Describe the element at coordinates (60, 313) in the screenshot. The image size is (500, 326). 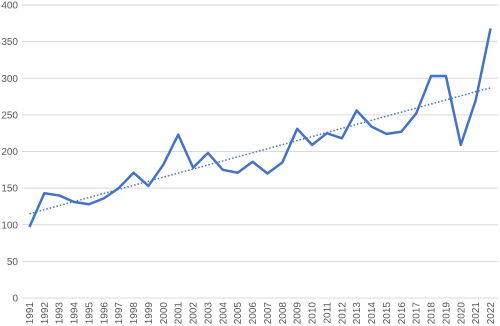
I see `x-tick-label: 1993` at that location.